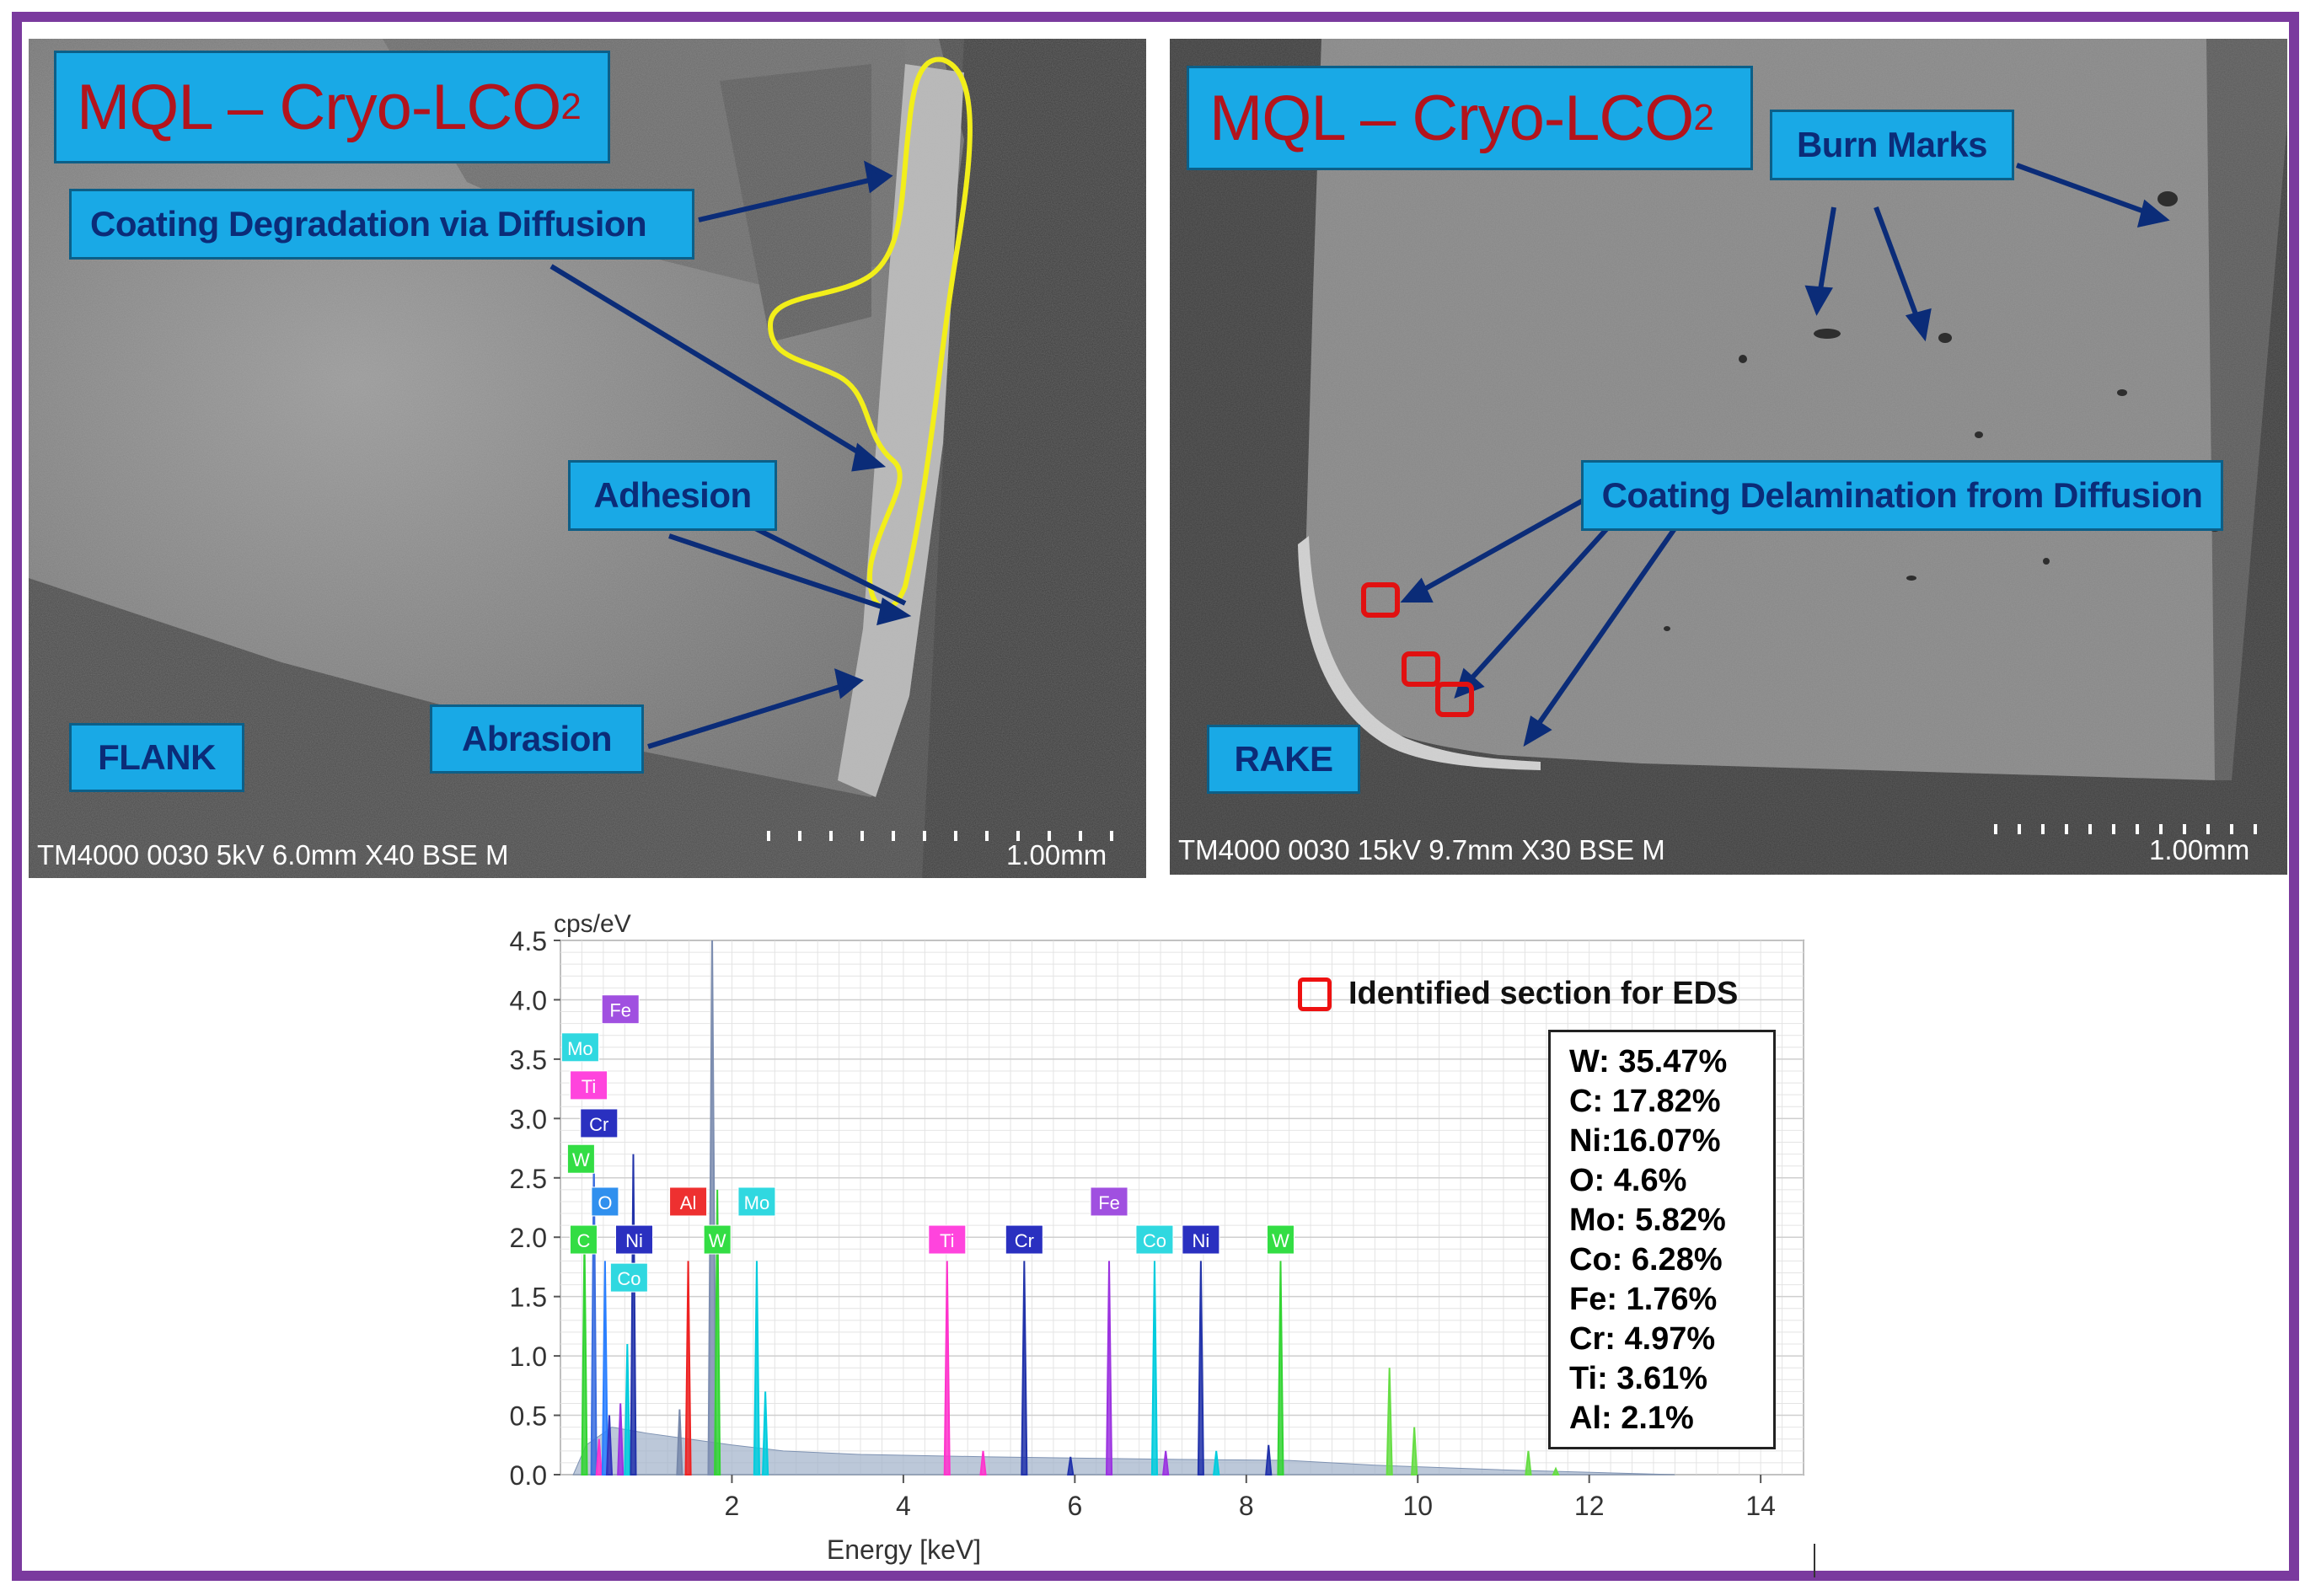 This screenshot has height=1596, width=2321. Describe the element at coordinates (1074, 1506) in the screenshot. I see `x-tick-label: 6` at that location.